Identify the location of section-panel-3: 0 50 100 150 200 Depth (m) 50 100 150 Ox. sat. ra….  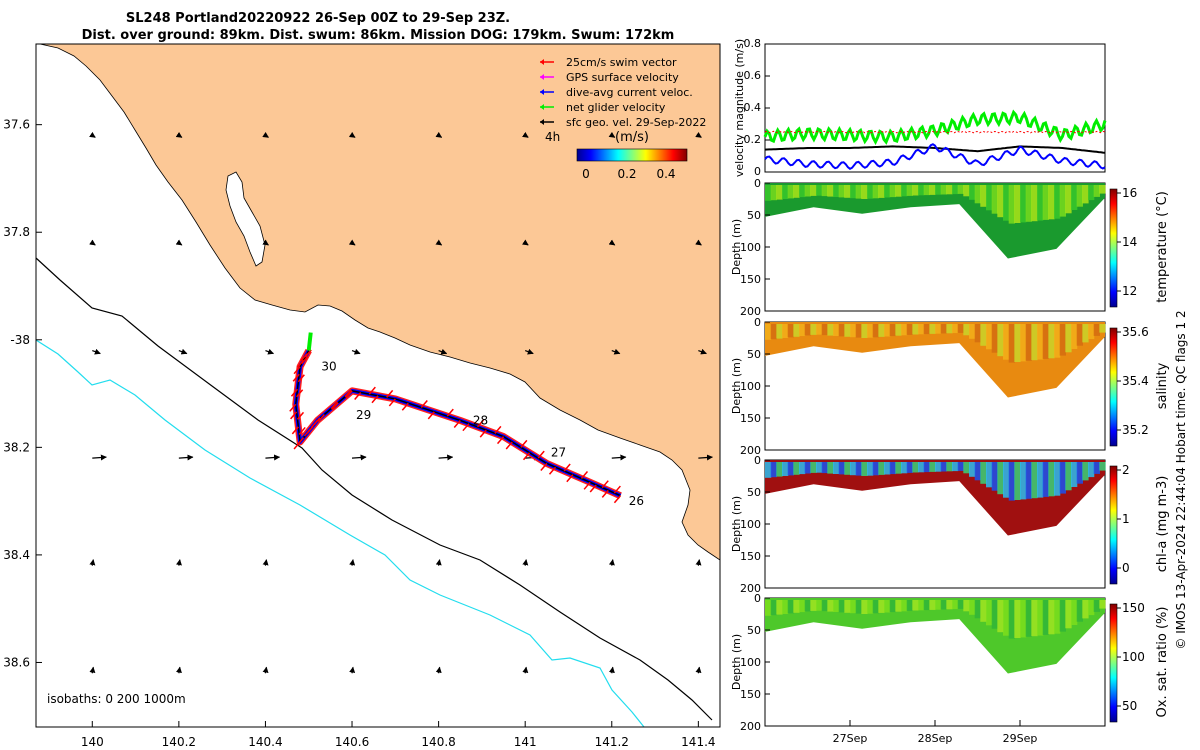
(950, 662).